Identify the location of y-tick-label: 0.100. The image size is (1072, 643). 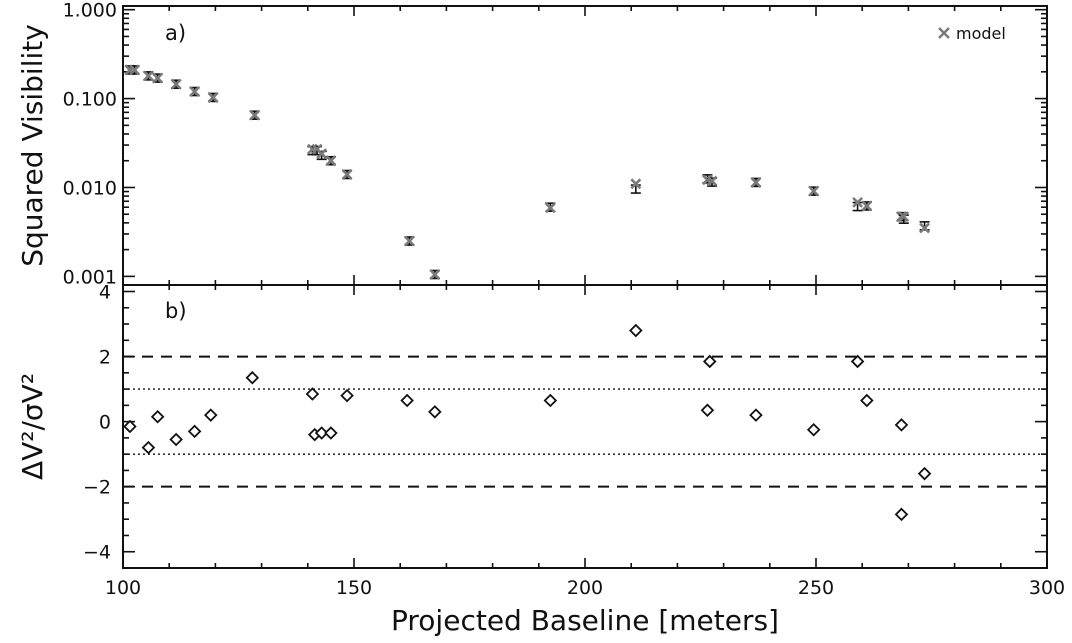
(90, 100).